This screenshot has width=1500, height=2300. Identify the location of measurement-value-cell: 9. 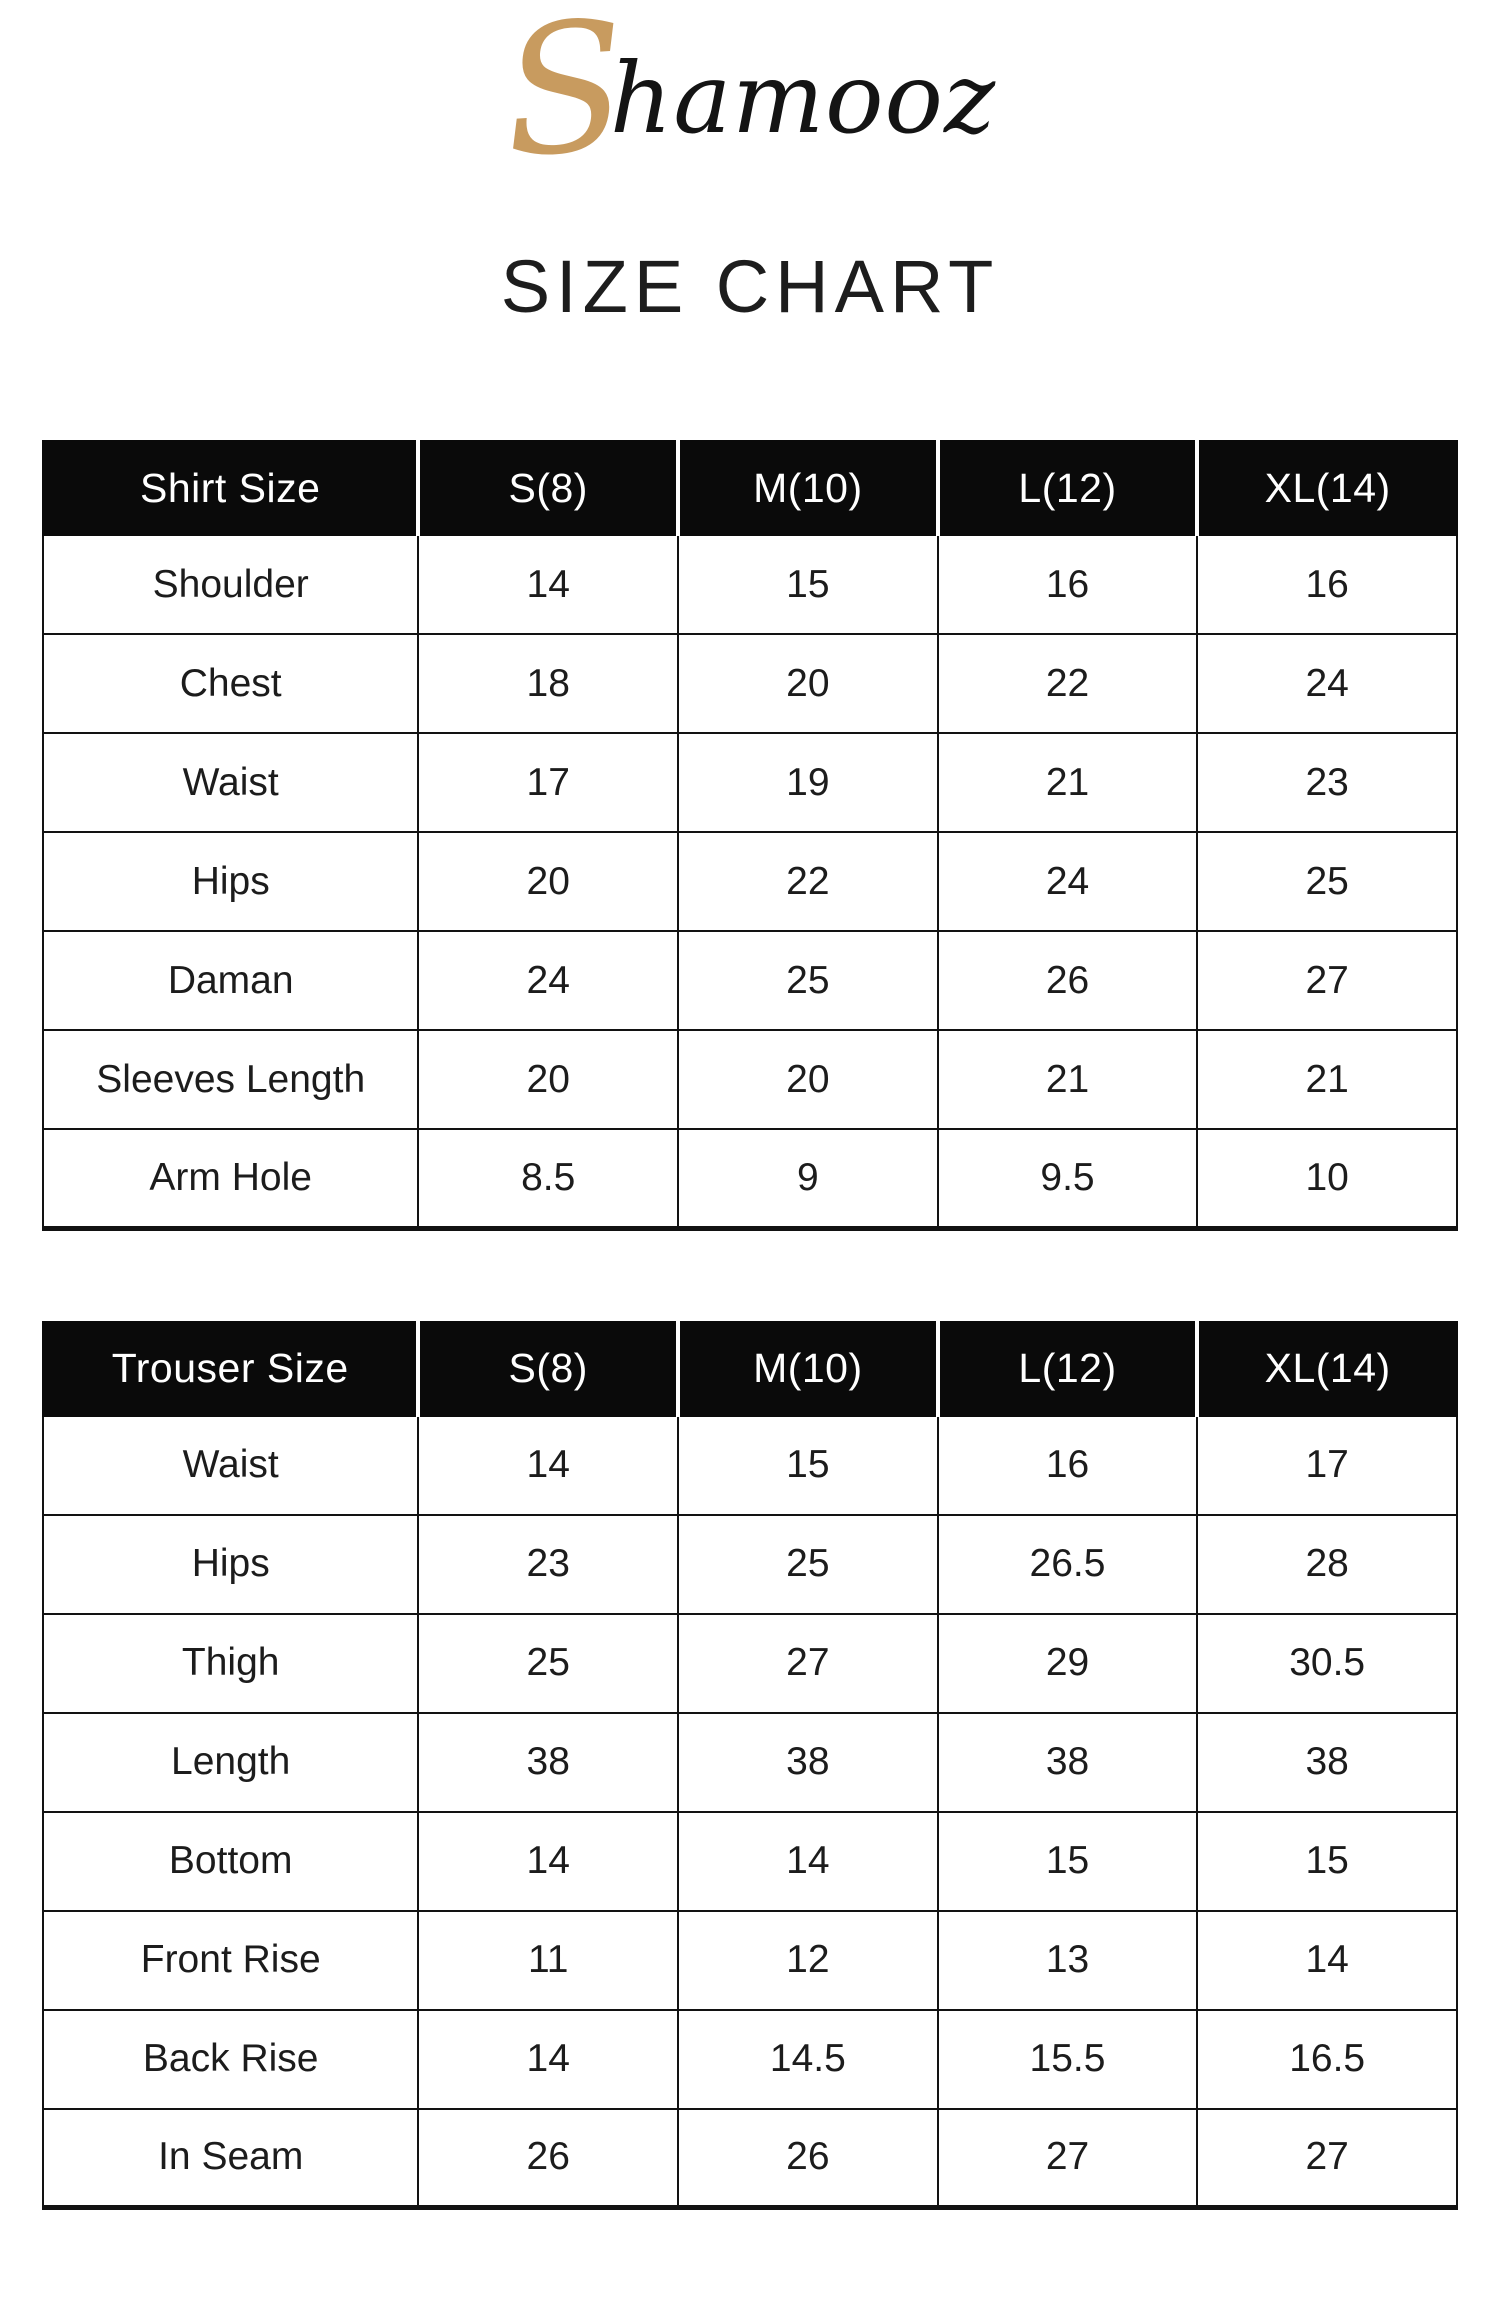
(808, 1179).